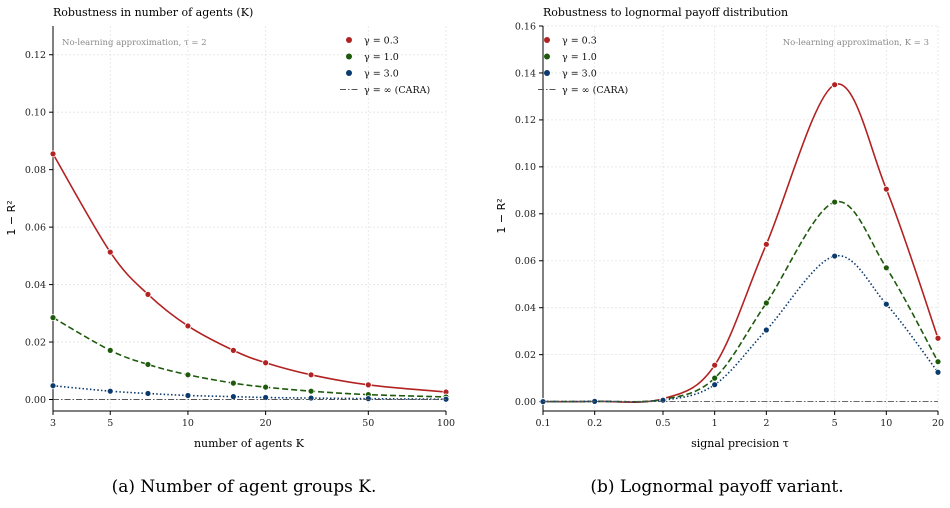 Image resolution: width=950 pixels, height=508 pixels. I want to click on x-tick-label: 100, so click(446, 423).